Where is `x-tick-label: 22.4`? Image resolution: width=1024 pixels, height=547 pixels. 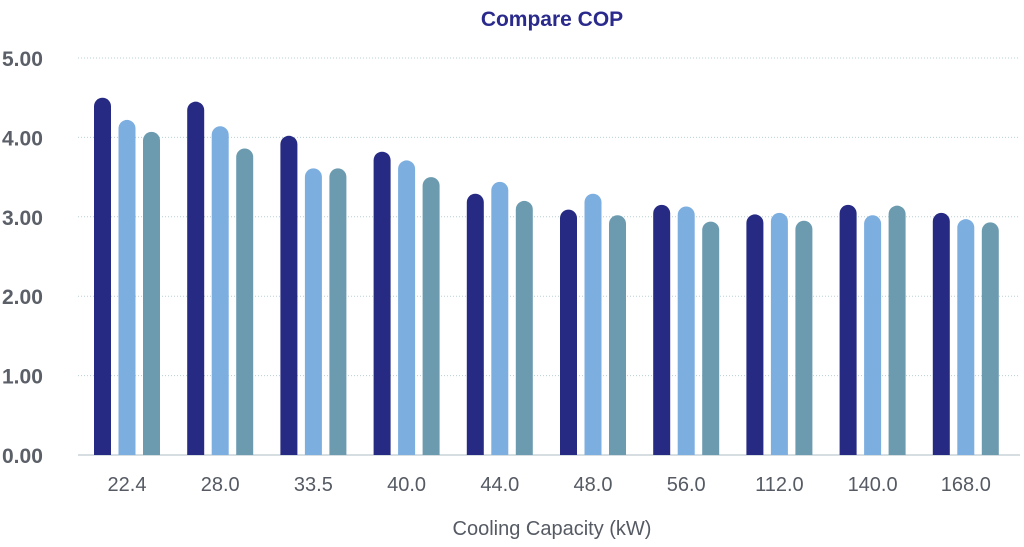 x-tick-label: 22.4 is located at coordinates (127, 485).